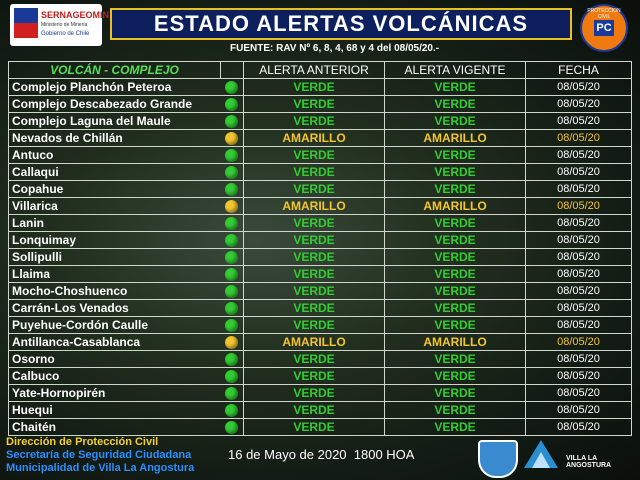  Describe the element at coordinates (604, 14) in the screenshot. I see `pc-ring: PROTECCION CIVIL` at that location.